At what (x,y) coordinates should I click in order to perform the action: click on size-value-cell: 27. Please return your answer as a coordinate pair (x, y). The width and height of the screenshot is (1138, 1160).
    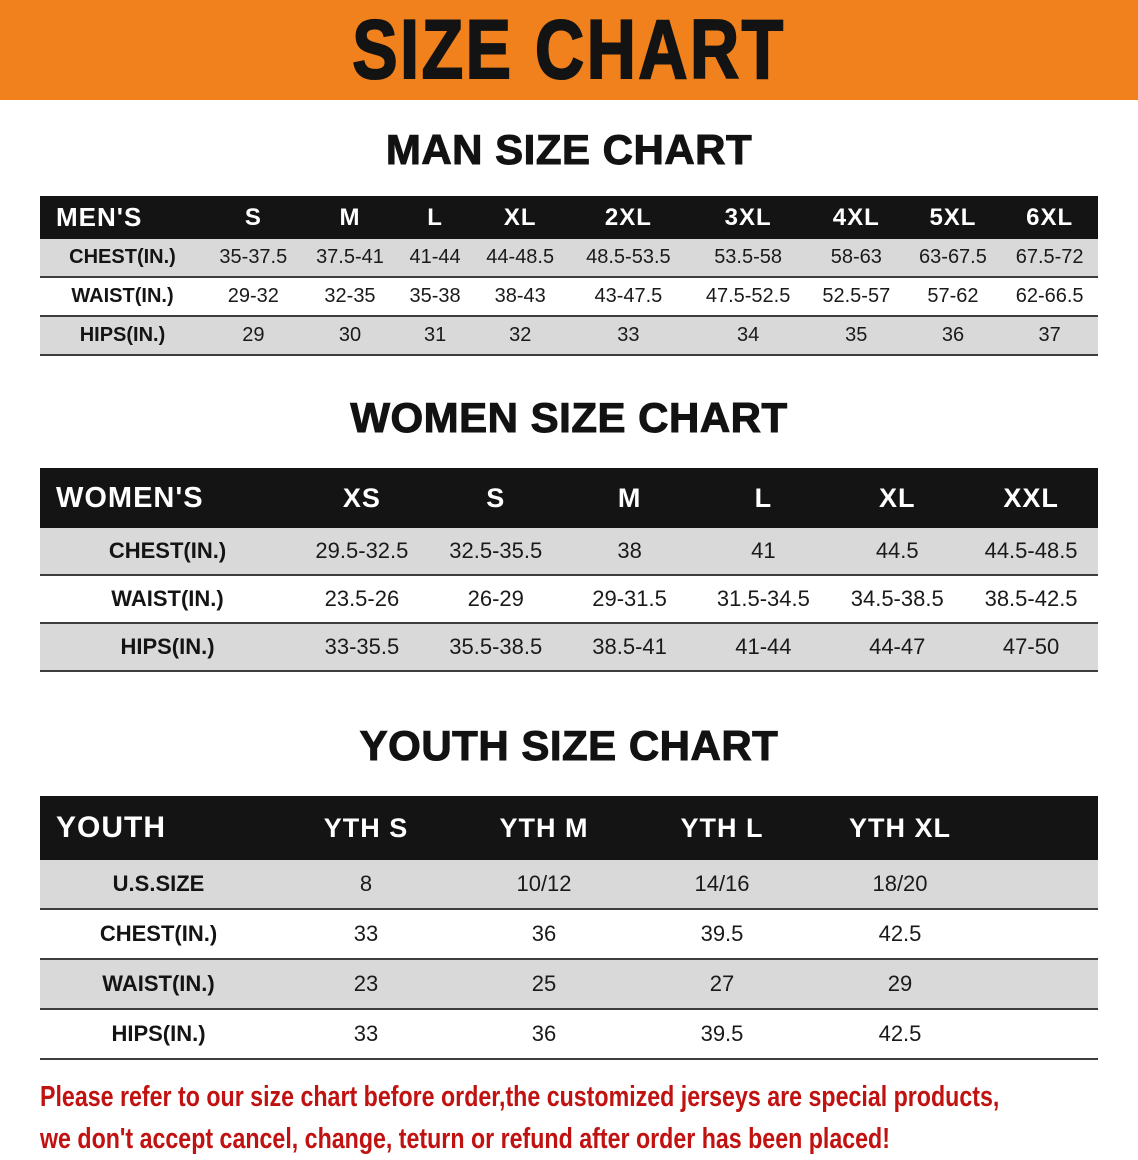
    Looking at the image, I should click on (722, 983).